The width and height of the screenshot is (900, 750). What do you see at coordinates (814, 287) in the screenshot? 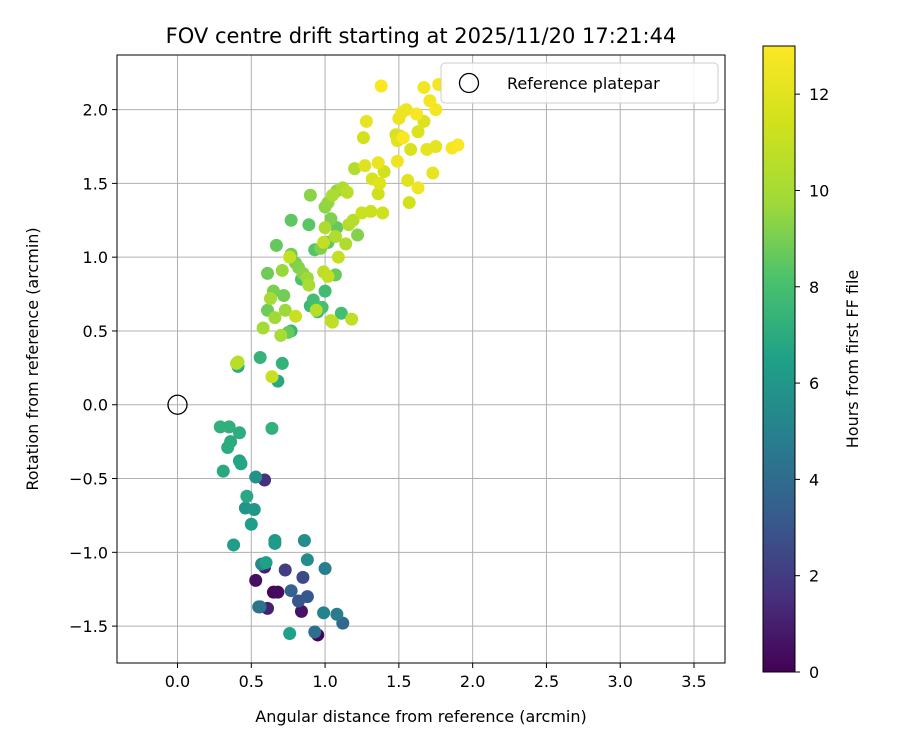
I see `colorbar-tick-label: 8` at bounding box center [814, 287].